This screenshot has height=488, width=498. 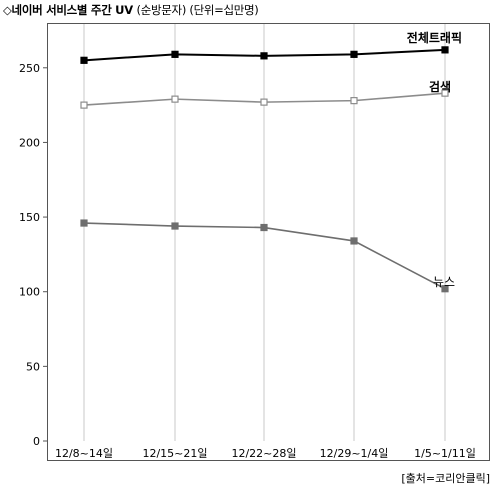 What do you see at coordinates (440, 86) in the screenshot?
I see `series-label: 검색` at bounding box center [440, 86].